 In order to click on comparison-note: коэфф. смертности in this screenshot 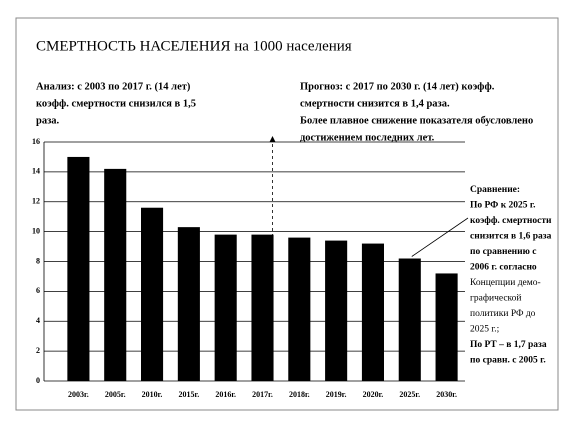, I will do `click(511, 220)`.